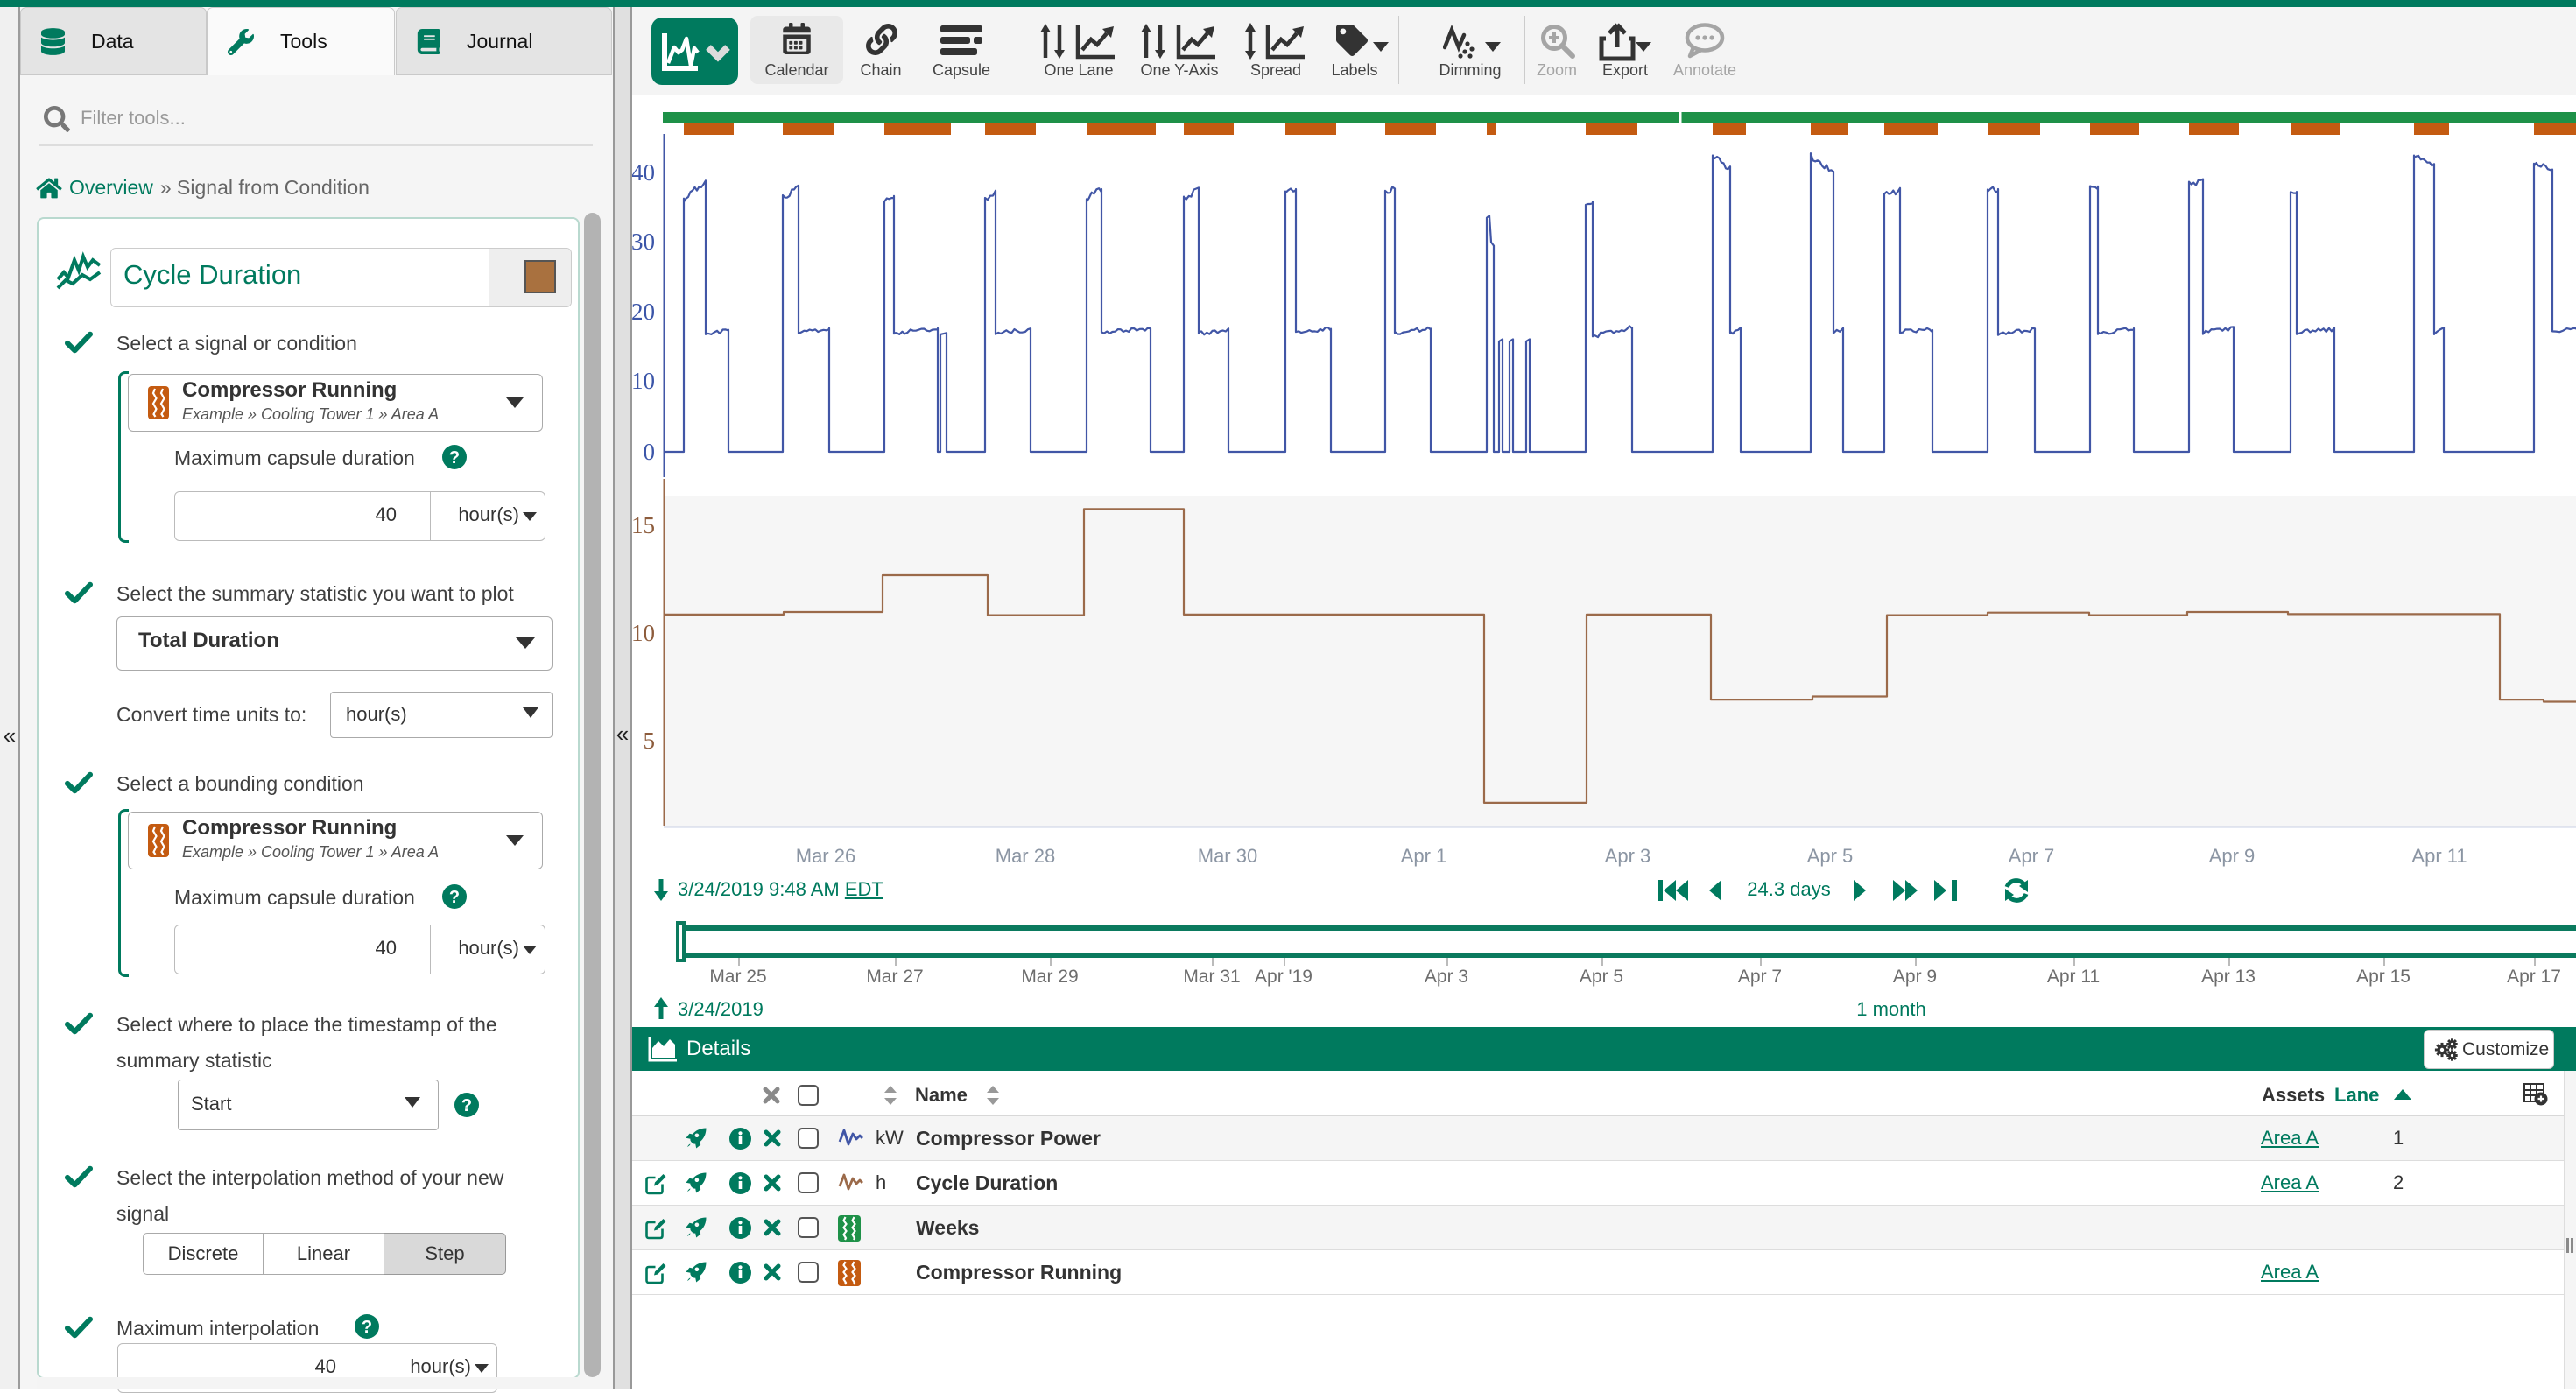 This screenshot has width=2576, height=1393. Describe the element at coordinates (650, 452) in the screenshot. I see `svg-text: 0` at that location.